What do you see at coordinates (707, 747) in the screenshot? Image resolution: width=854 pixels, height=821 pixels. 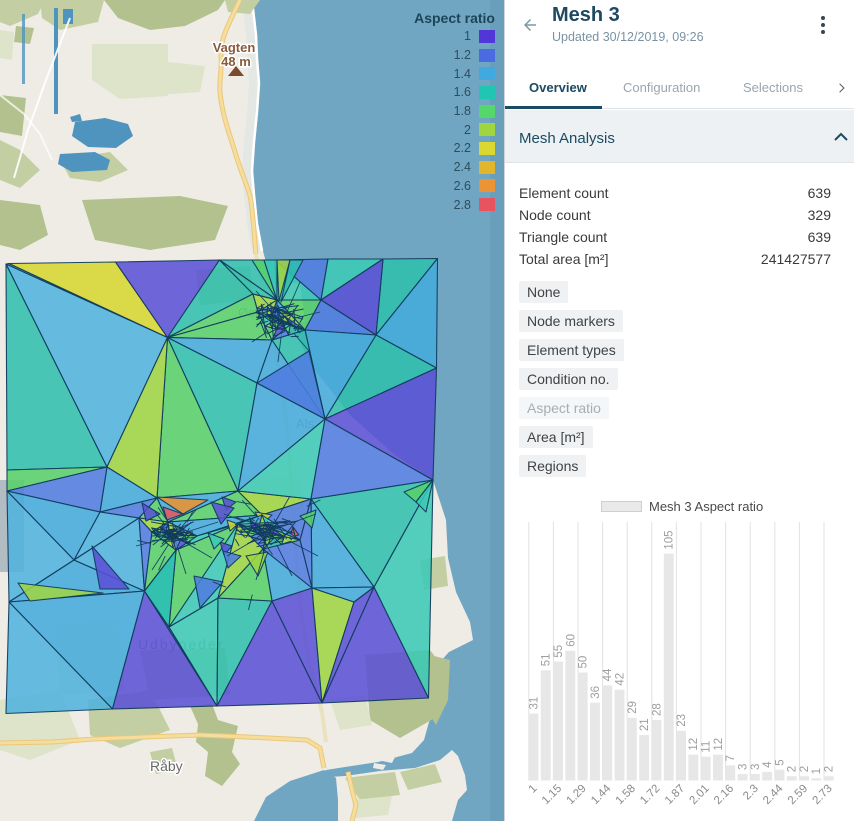 I see `svg-text: 11` at bounding box center [707, 747].